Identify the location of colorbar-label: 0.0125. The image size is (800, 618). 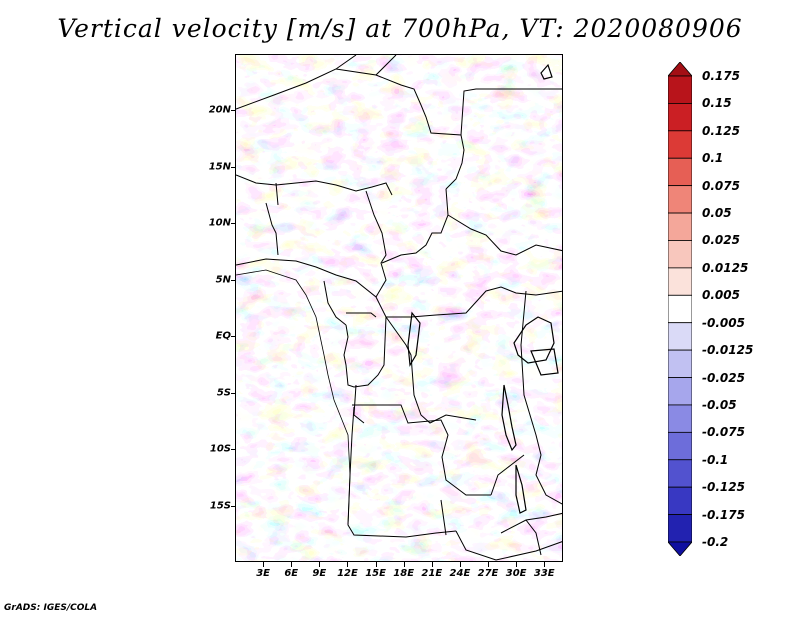
(725, 267).